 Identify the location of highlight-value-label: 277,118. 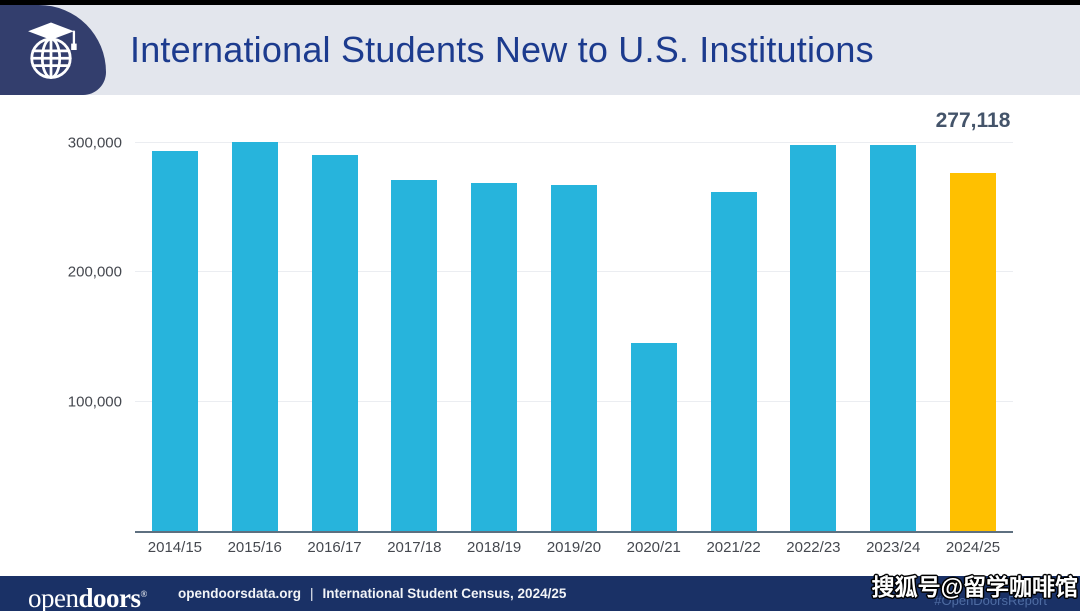
(973, 120).